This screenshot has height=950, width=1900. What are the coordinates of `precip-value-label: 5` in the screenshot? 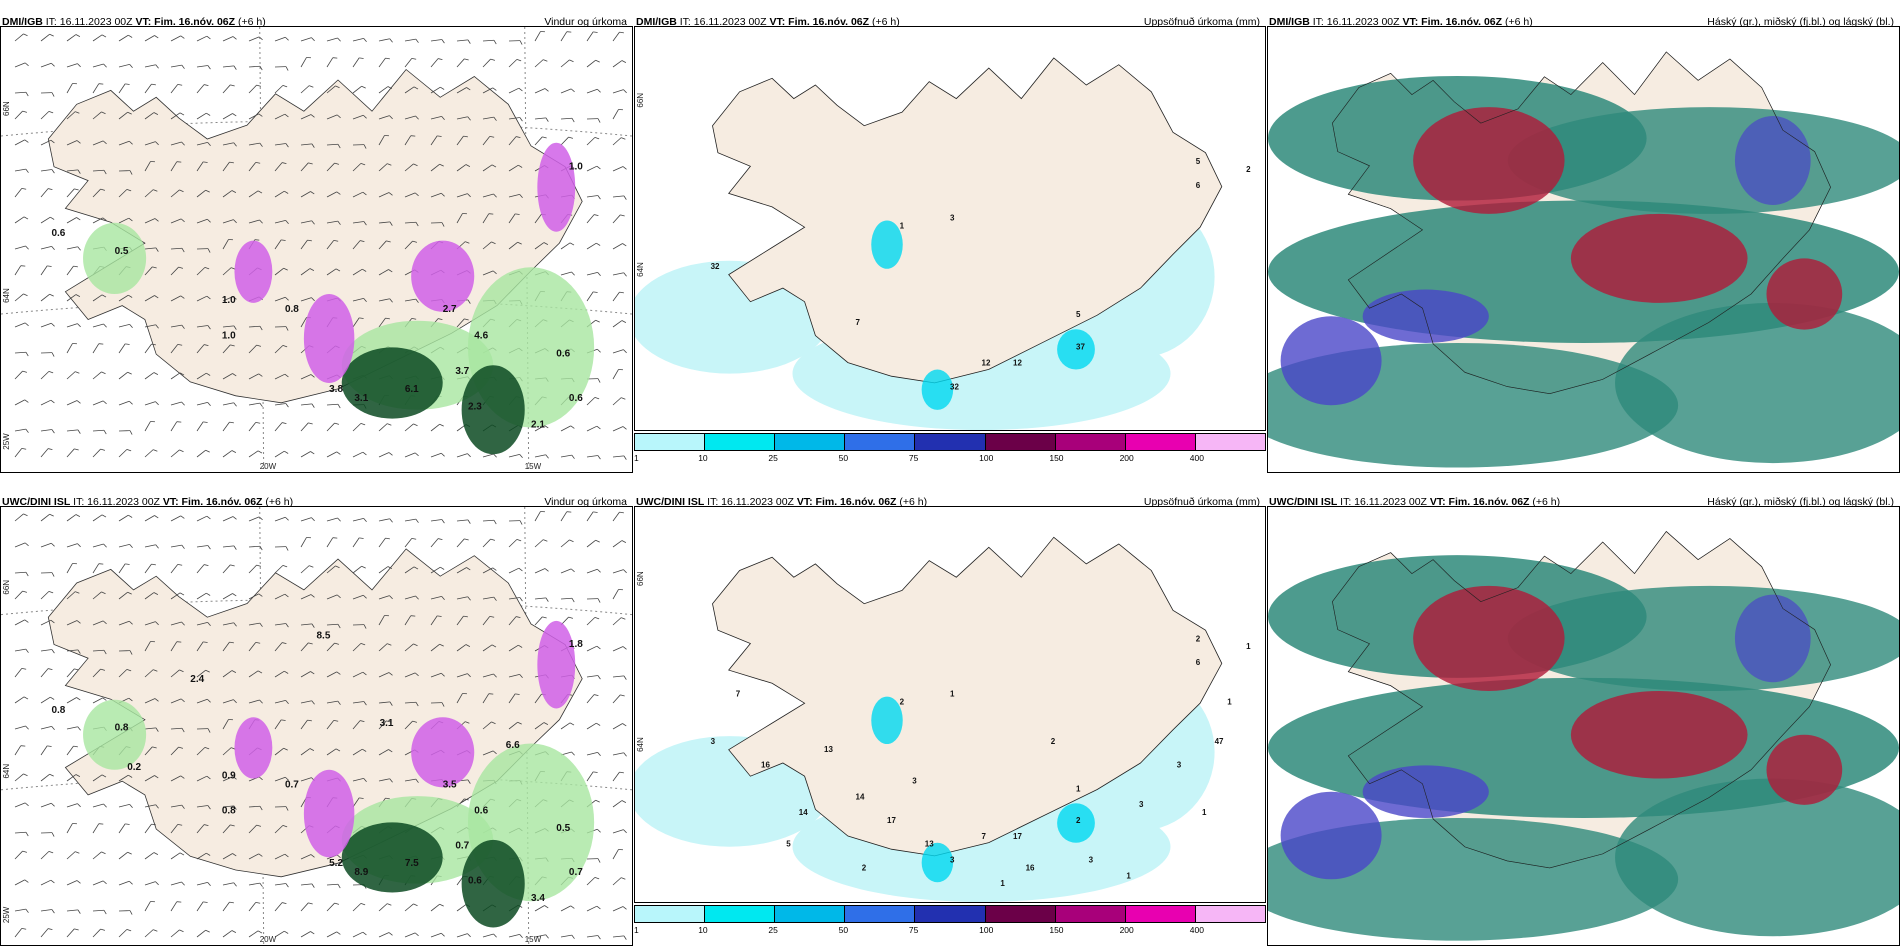 It's located at (1198, 161).